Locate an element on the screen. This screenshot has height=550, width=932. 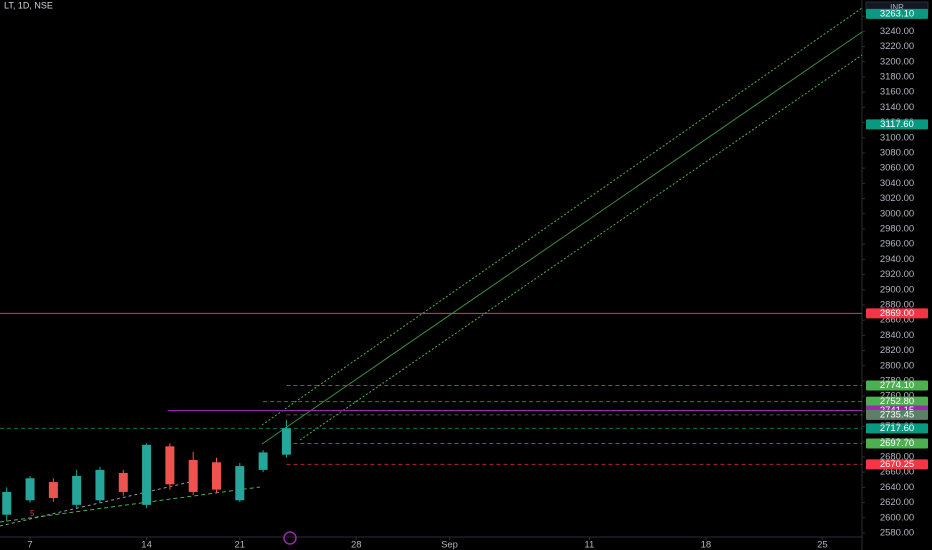
y-tick-label: 2980.00 is located at coordinates (897, 228).